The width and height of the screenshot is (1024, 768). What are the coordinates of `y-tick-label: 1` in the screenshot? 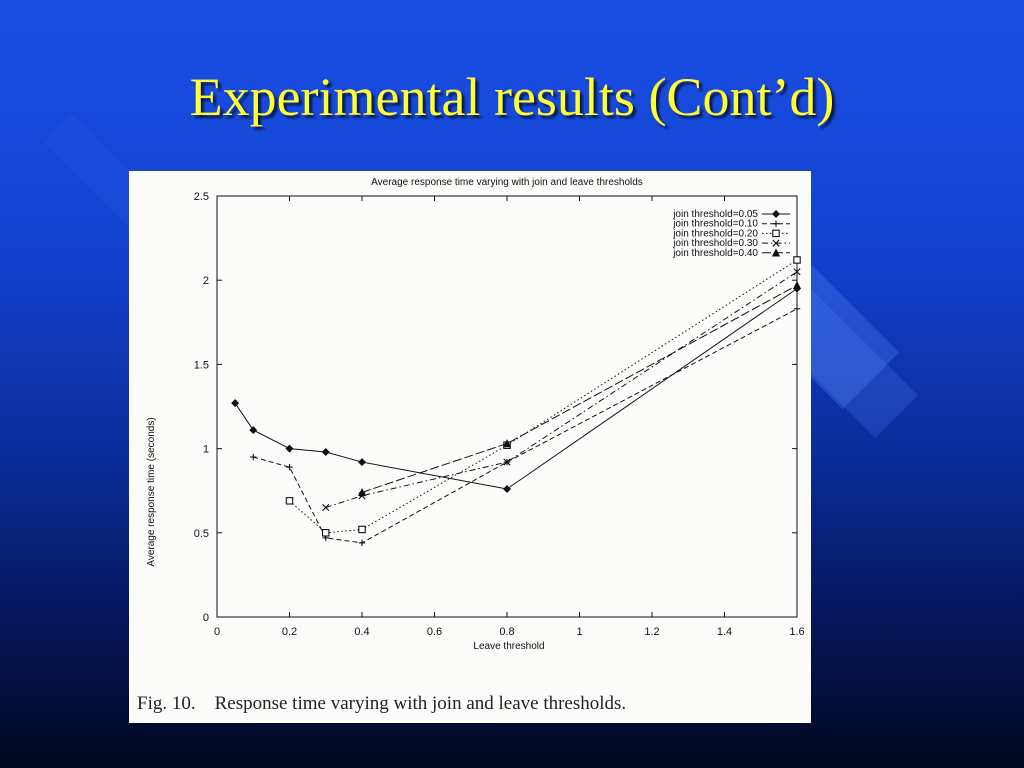 It's located at (206, 450).